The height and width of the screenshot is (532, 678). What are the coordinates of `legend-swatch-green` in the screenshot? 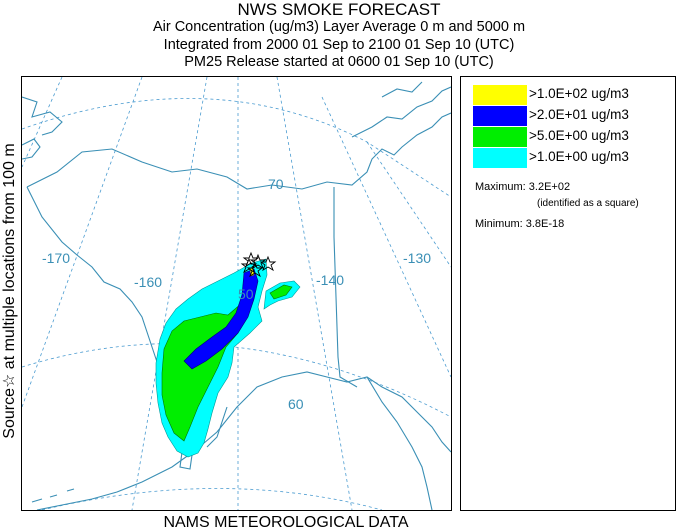 It's located at (500, 137).